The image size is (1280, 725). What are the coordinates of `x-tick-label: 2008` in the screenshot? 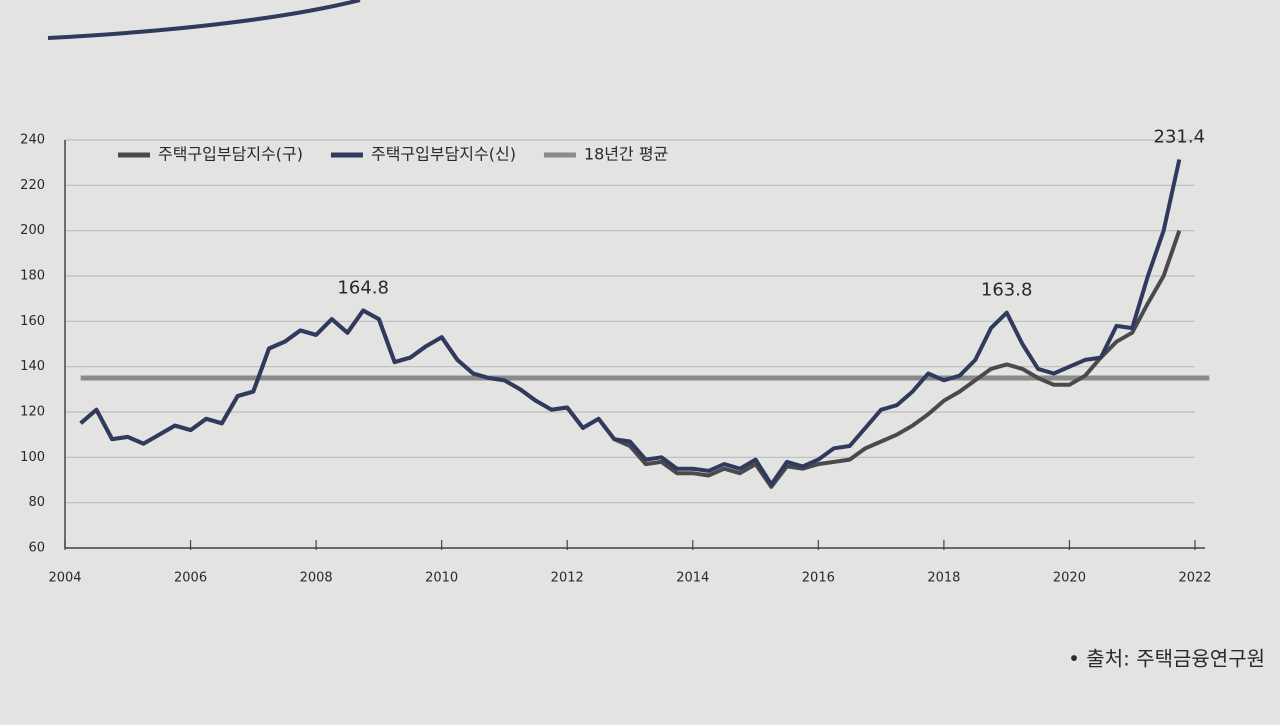 It's located at (316, 578).